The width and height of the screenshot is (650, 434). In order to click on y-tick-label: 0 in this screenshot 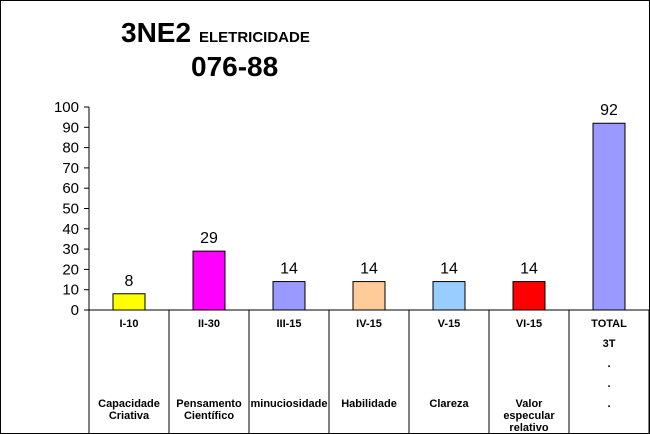, I will do `click(75, 310)`.